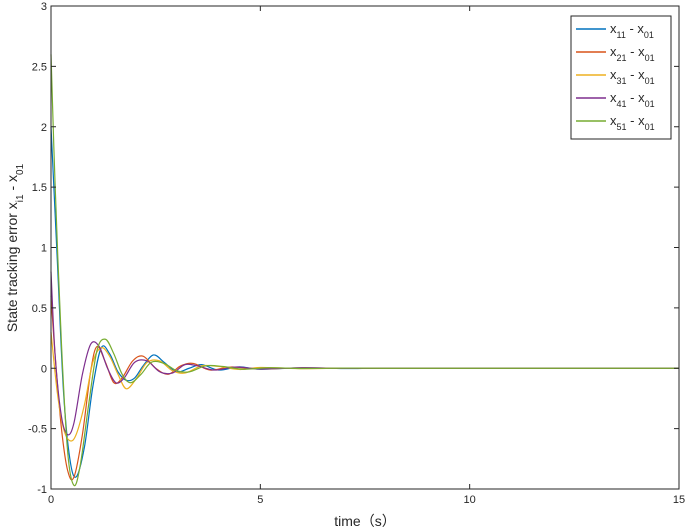  I want to click on x-tick-label: 0, so click(51, 500).